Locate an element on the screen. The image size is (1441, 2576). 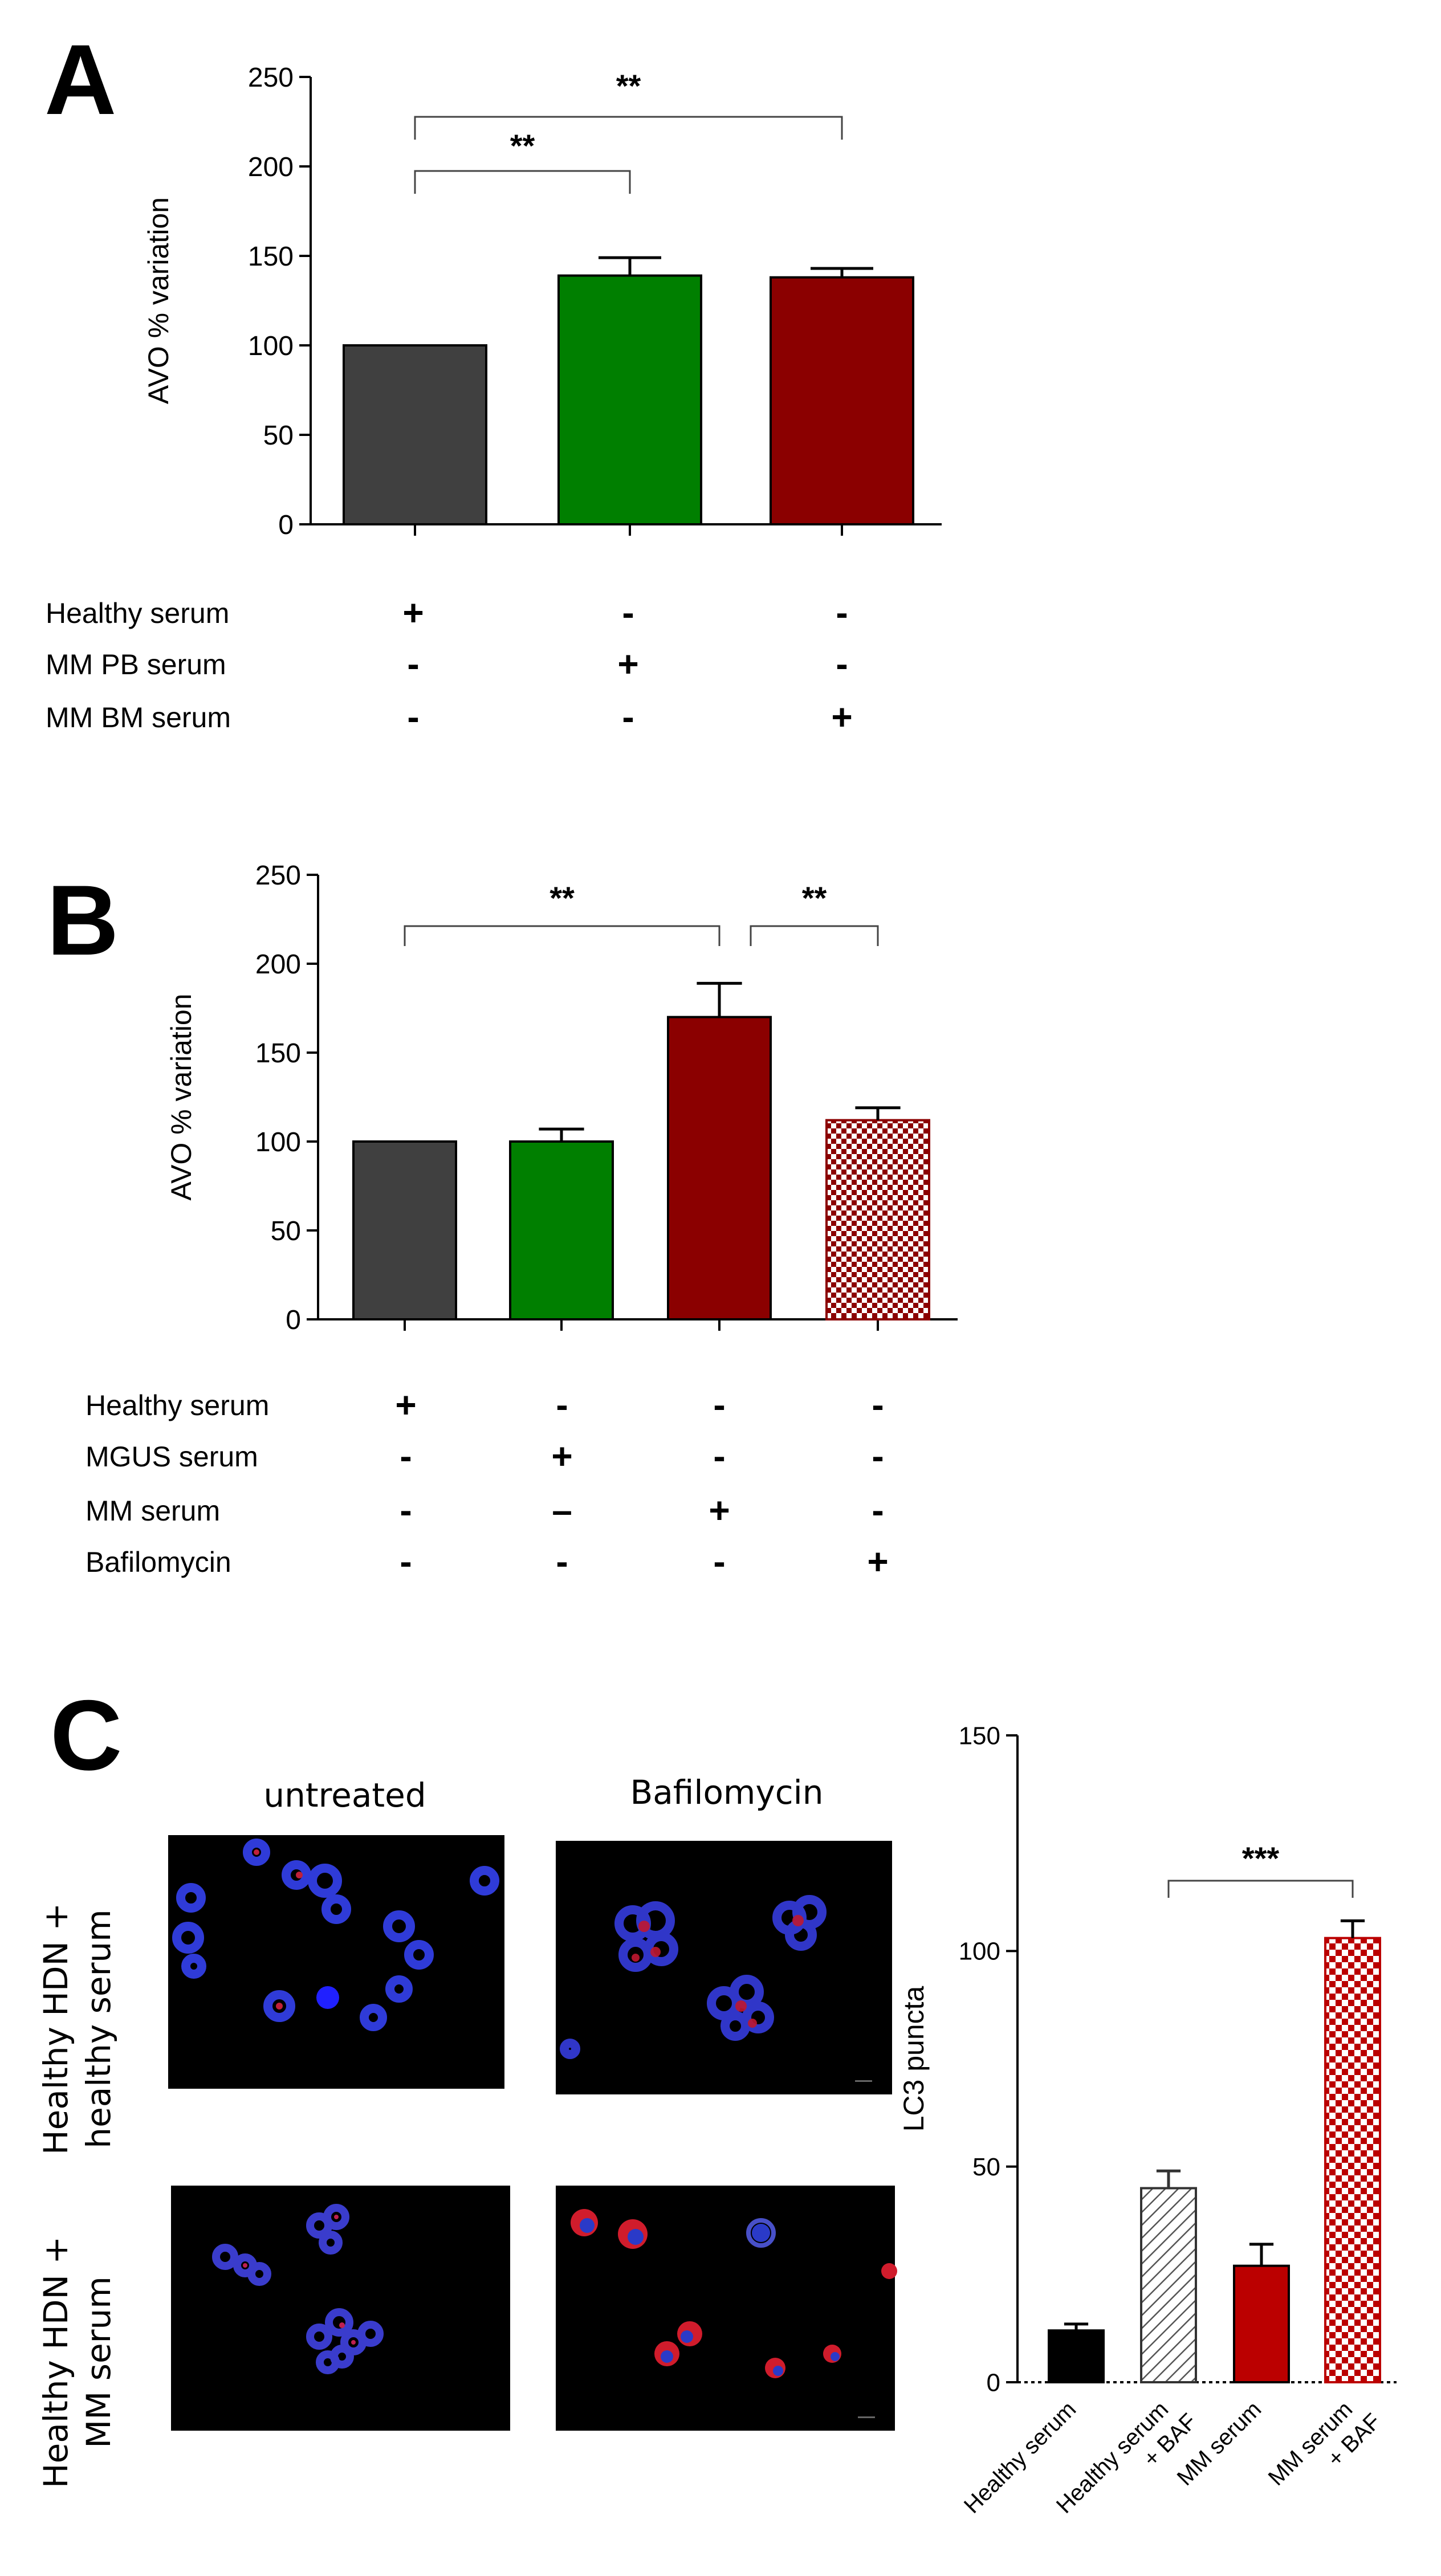
condition-row-label: Bafilomycin is located at coordinates (158, 1562).